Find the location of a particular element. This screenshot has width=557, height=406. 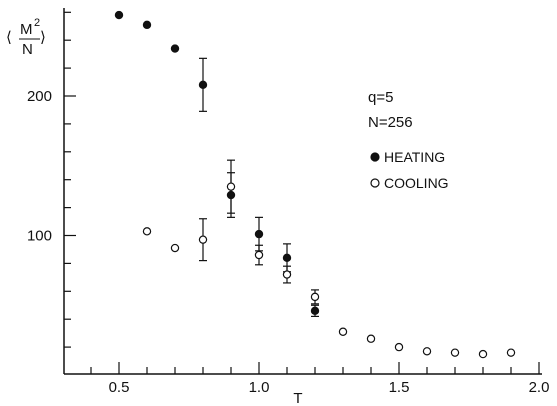

y-tick-label: 200 is located at coordinates (39, 96).